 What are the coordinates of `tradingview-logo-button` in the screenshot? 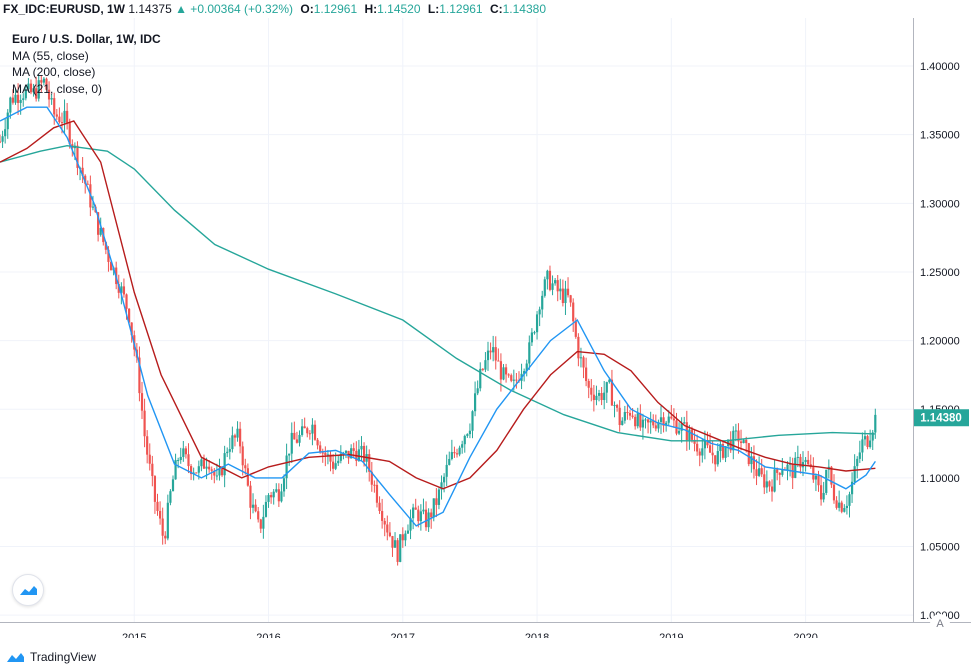 It's located at (28, 590).